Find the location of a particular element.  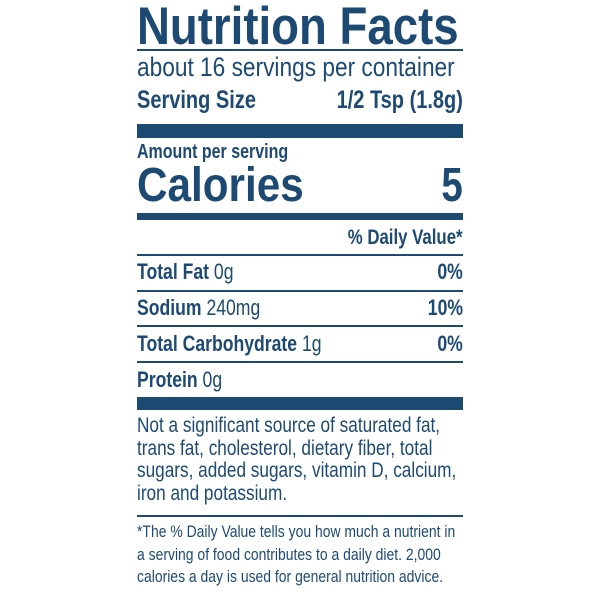

label-title: Nutrition Facts is located at coordinates (298, 28).